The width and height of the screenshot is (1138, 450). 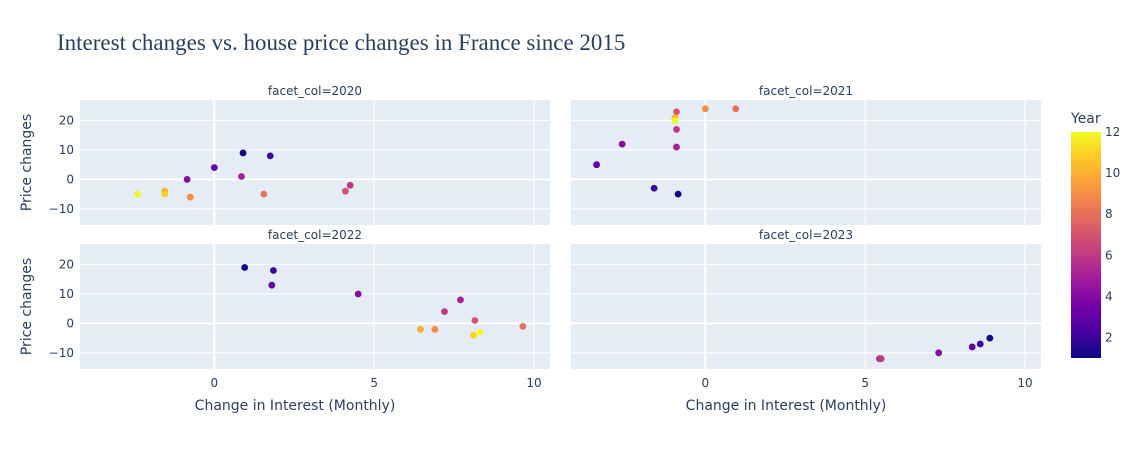 I want to click on facet-label: facet_col=2021, so click(x=806, y=91).